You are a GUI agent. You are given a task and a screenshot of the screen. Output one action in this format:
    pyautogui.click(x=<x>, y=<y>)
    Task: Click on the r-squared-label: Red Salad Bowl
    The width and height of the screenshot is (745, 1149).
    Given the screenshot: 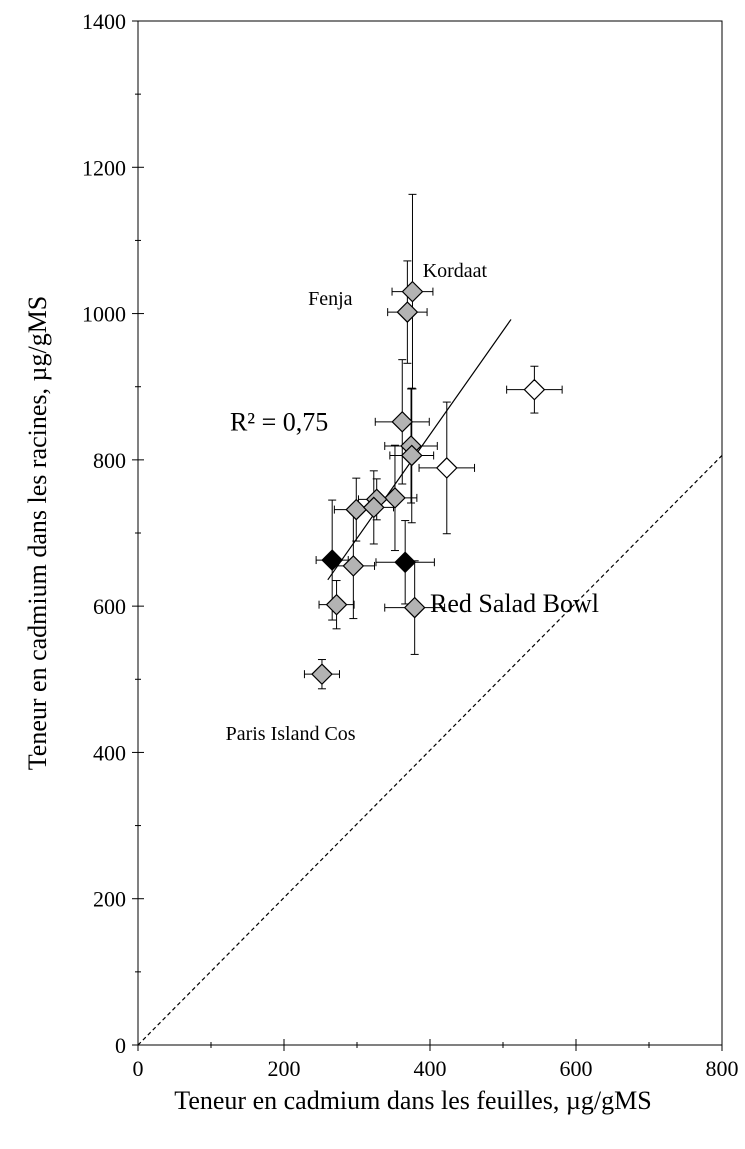 What is the action you would take?
    pyautogui.click(x=514, y=603)
    